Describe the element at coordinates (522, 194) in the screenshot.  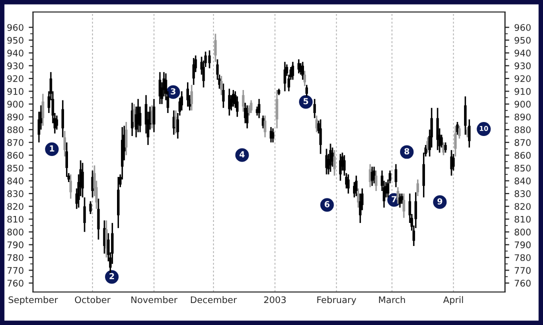
I see `y2-tick-label: 830` at that location.